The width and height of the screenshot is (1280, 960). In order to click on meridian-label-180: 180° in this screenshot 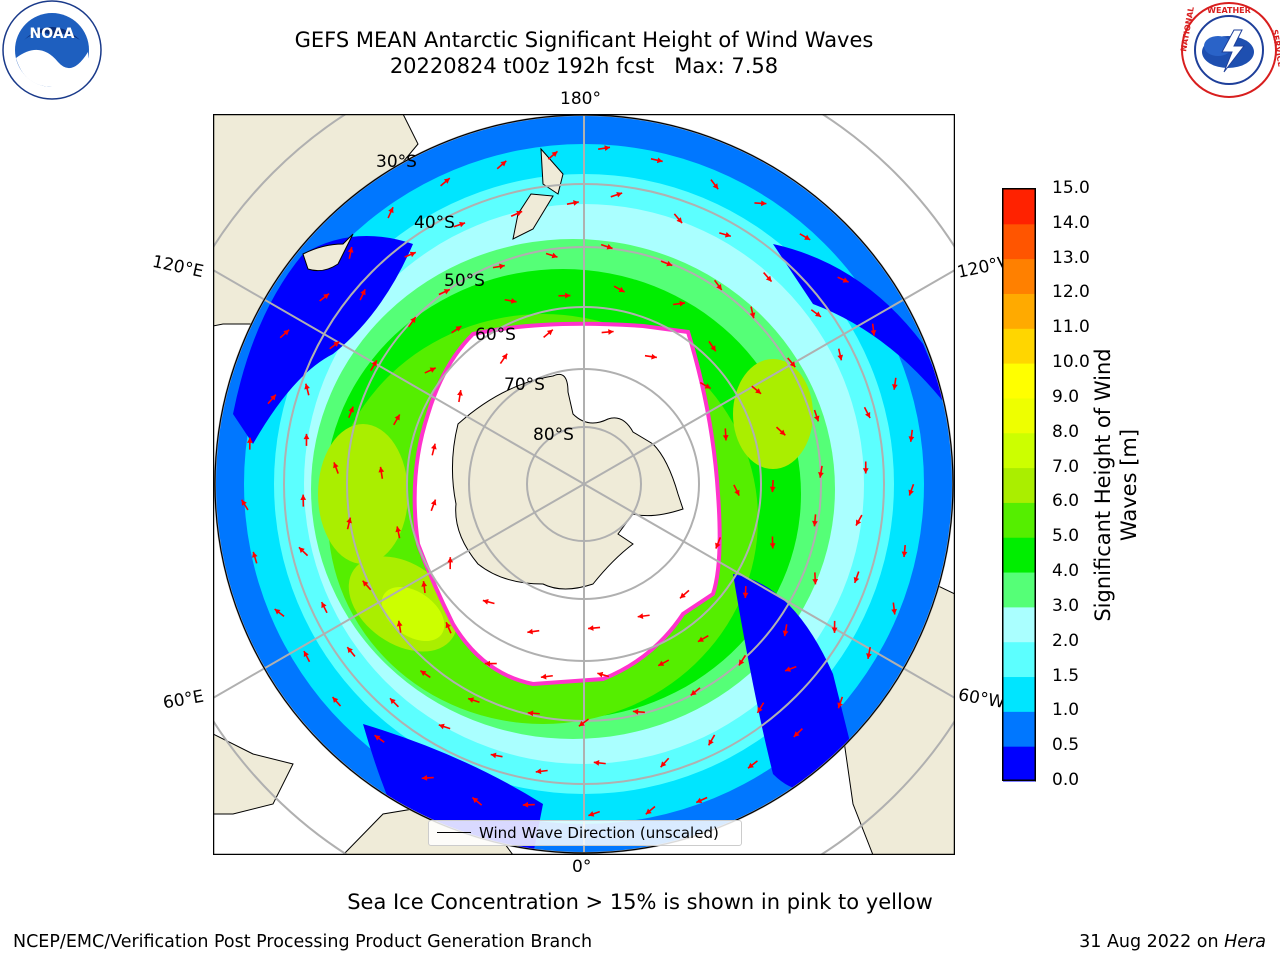, I will do `click(580, 99)`.